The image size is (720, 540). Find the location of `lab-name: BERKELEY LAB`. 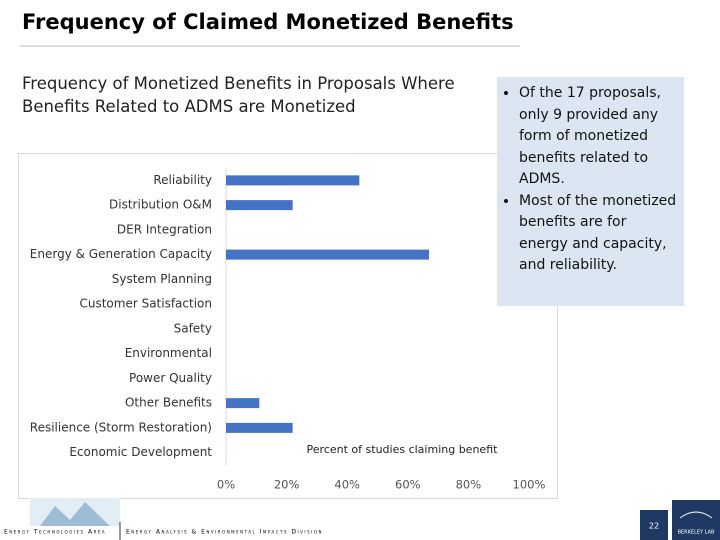

lab-name: BERKELEY LAB is located at coordinates (696, 533).